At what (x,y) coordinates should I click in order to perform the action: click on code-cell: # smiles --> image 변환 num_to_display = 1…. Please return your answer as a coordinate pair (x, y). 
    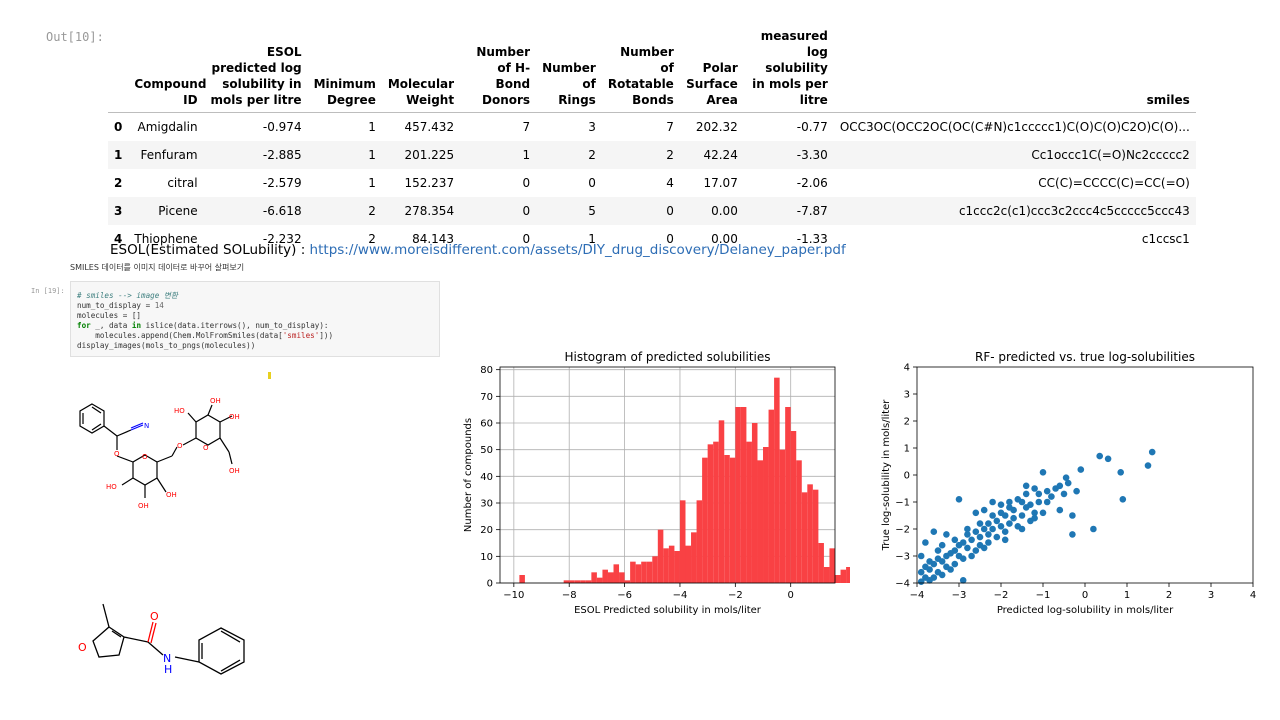
    Looking at the image, I should click on (255, 319).